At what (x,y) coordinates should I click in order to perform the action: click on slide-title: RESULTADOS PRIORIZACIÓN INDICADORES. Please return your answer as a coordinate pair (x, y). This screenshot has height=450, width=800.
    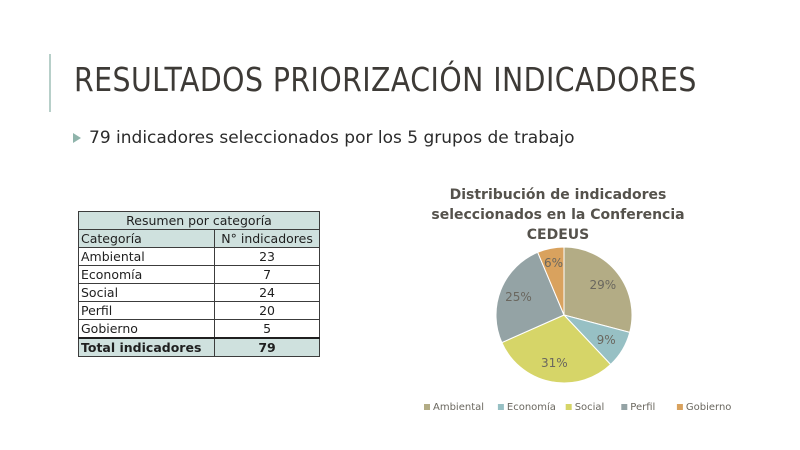
    Looking at the image, I should click on (385, 79).